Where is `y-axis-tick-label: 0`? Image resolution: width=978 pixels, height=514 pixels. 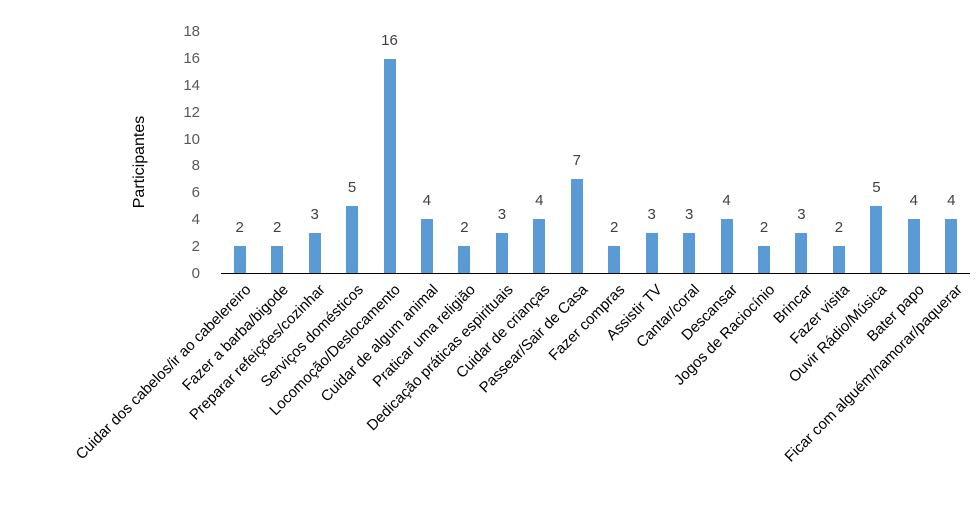 y-axis-tick-label: 0 is located at coordinates (195, 273).